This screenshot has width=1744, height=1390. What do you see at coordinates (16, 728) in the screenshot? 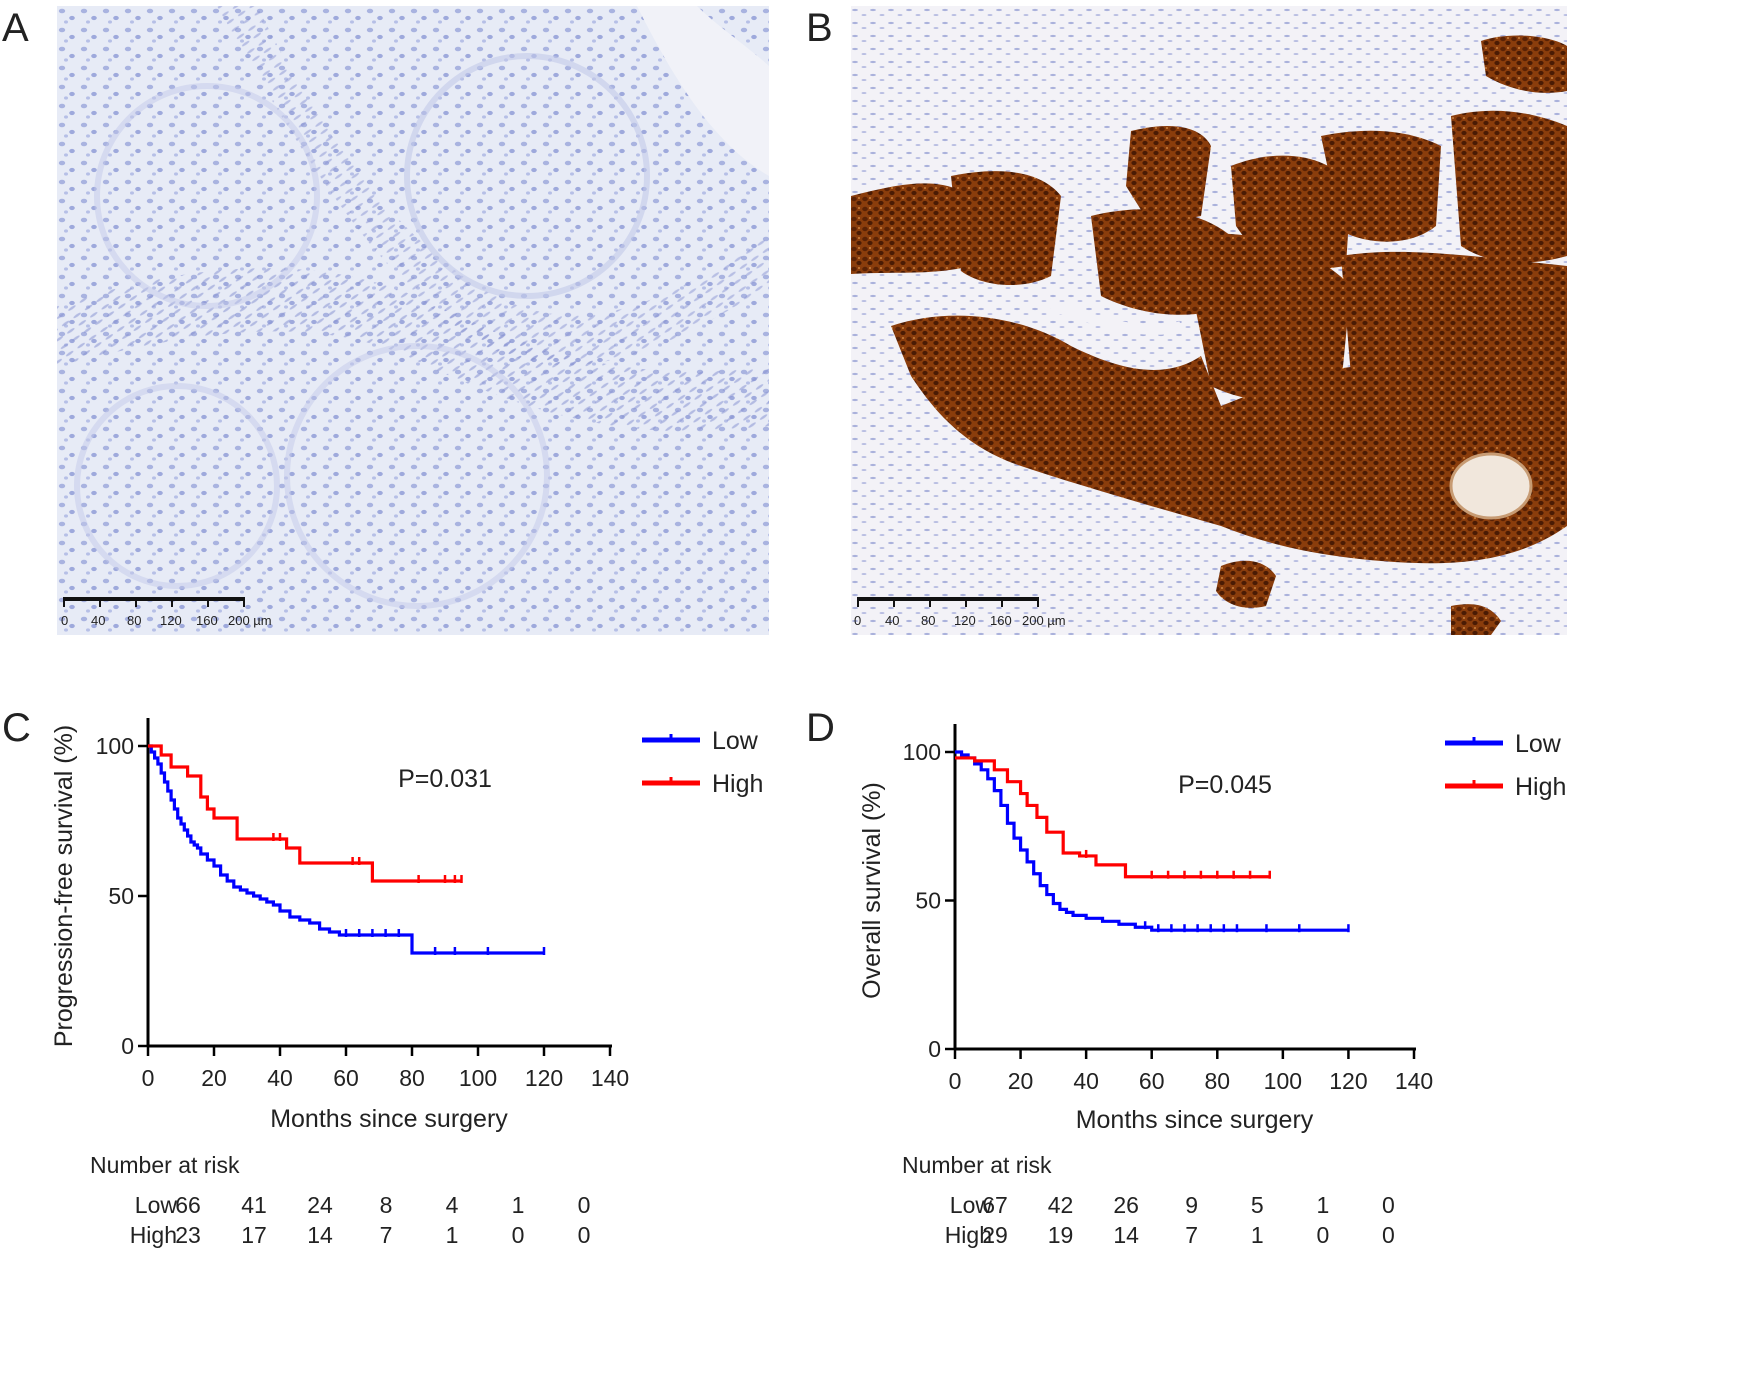
I see `panel-label-c: C` at bounding box center [16, 728].